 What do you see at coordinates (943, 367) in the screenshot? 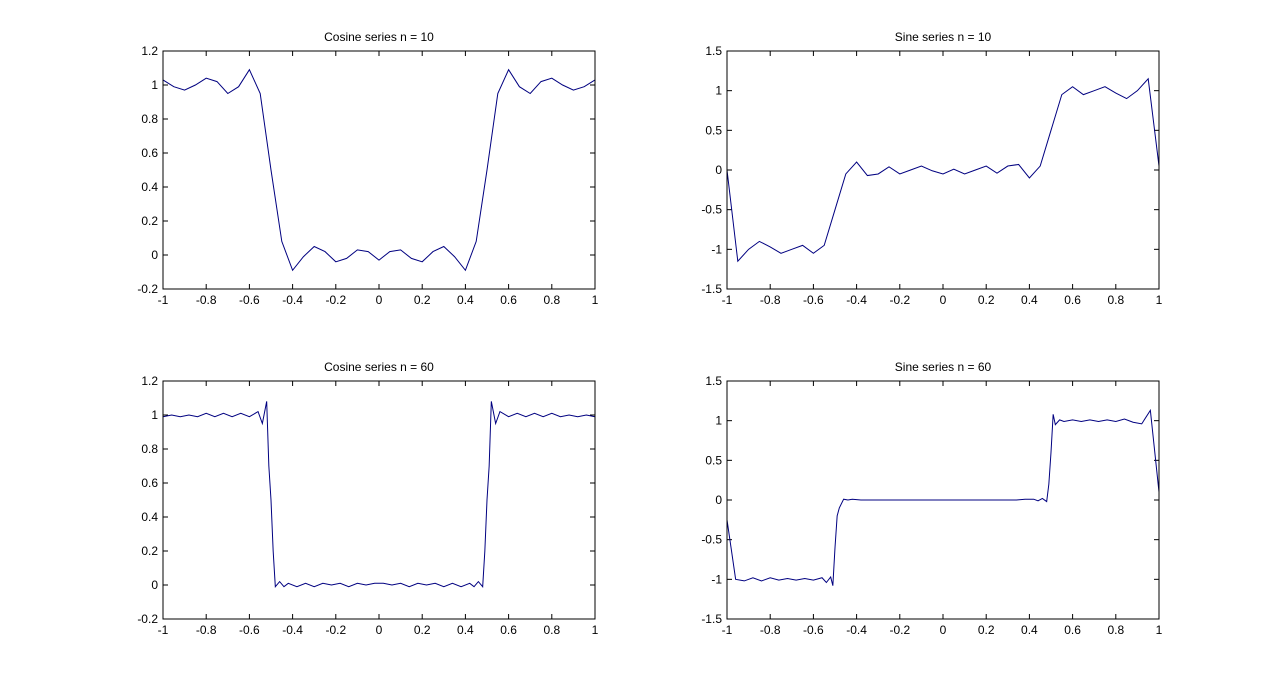
I see `chart-title: Sine series n = 60` at bounding box center [943, 367].